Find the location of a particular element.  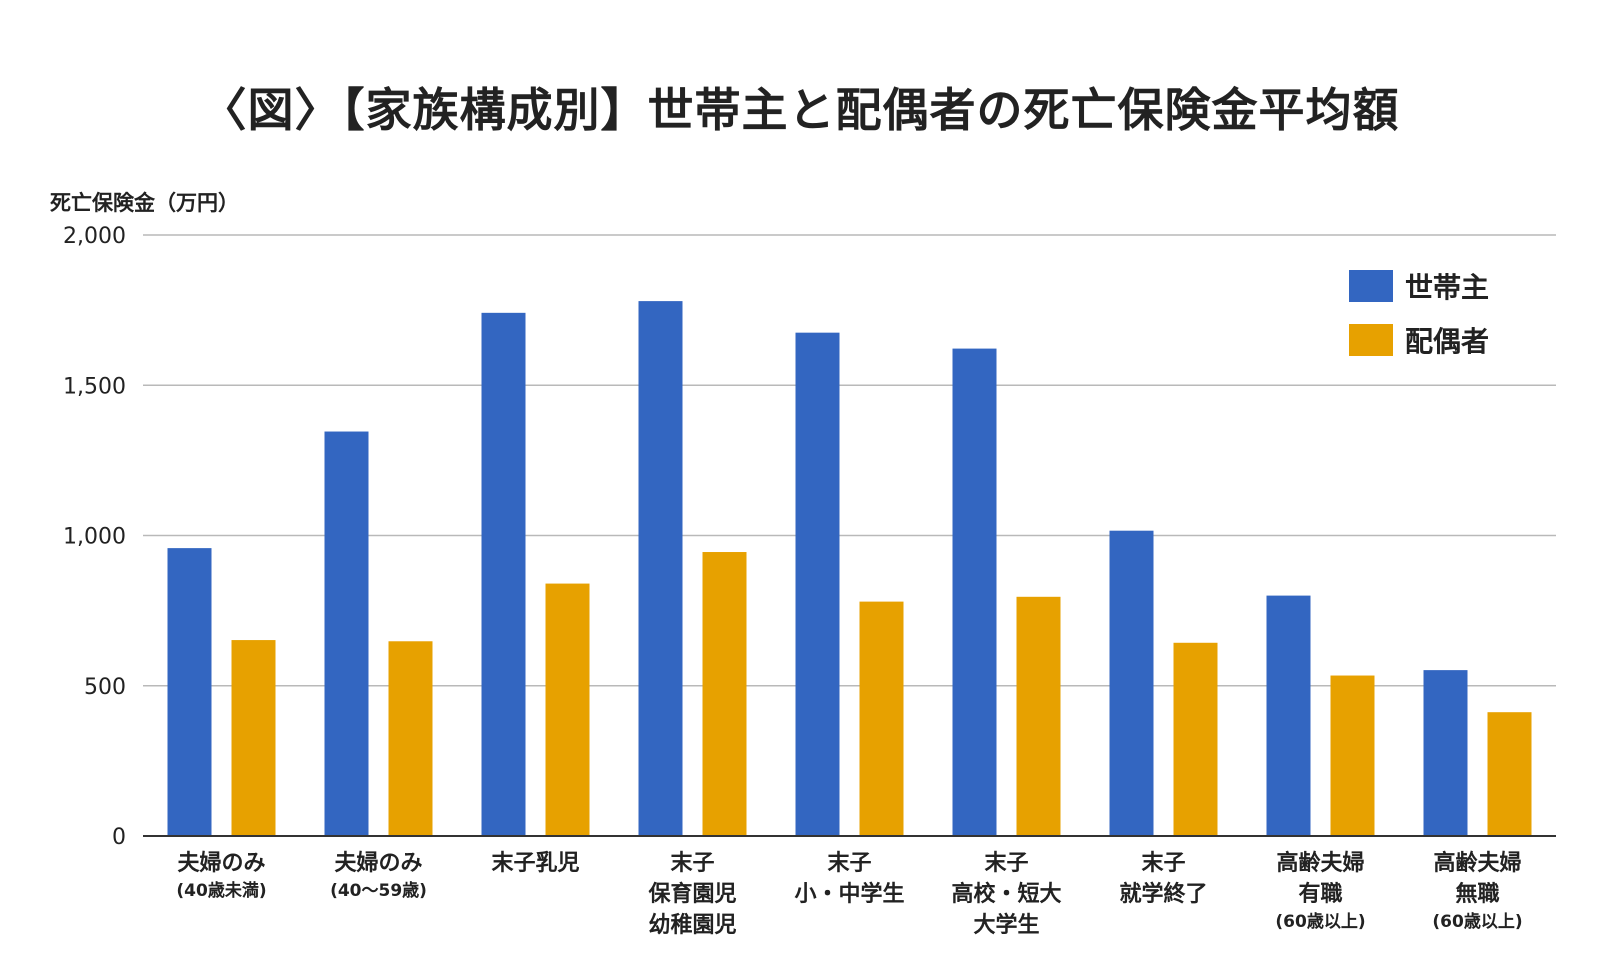

x-tick-label: 末子乳児 is located at coordinates (535, 863).